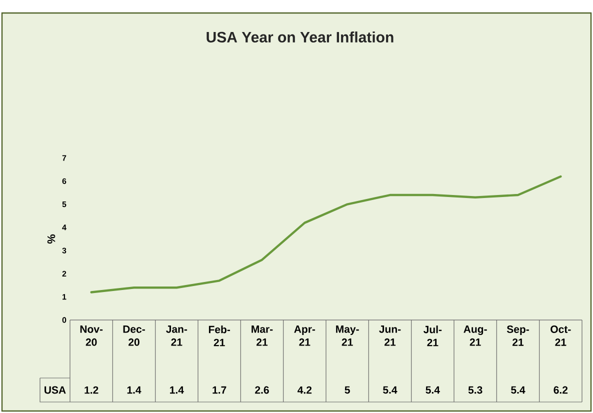 Image resolution: width=593 pixels, height=413 pixels. I want to click on data-label: 5.3, so click(475, 390).